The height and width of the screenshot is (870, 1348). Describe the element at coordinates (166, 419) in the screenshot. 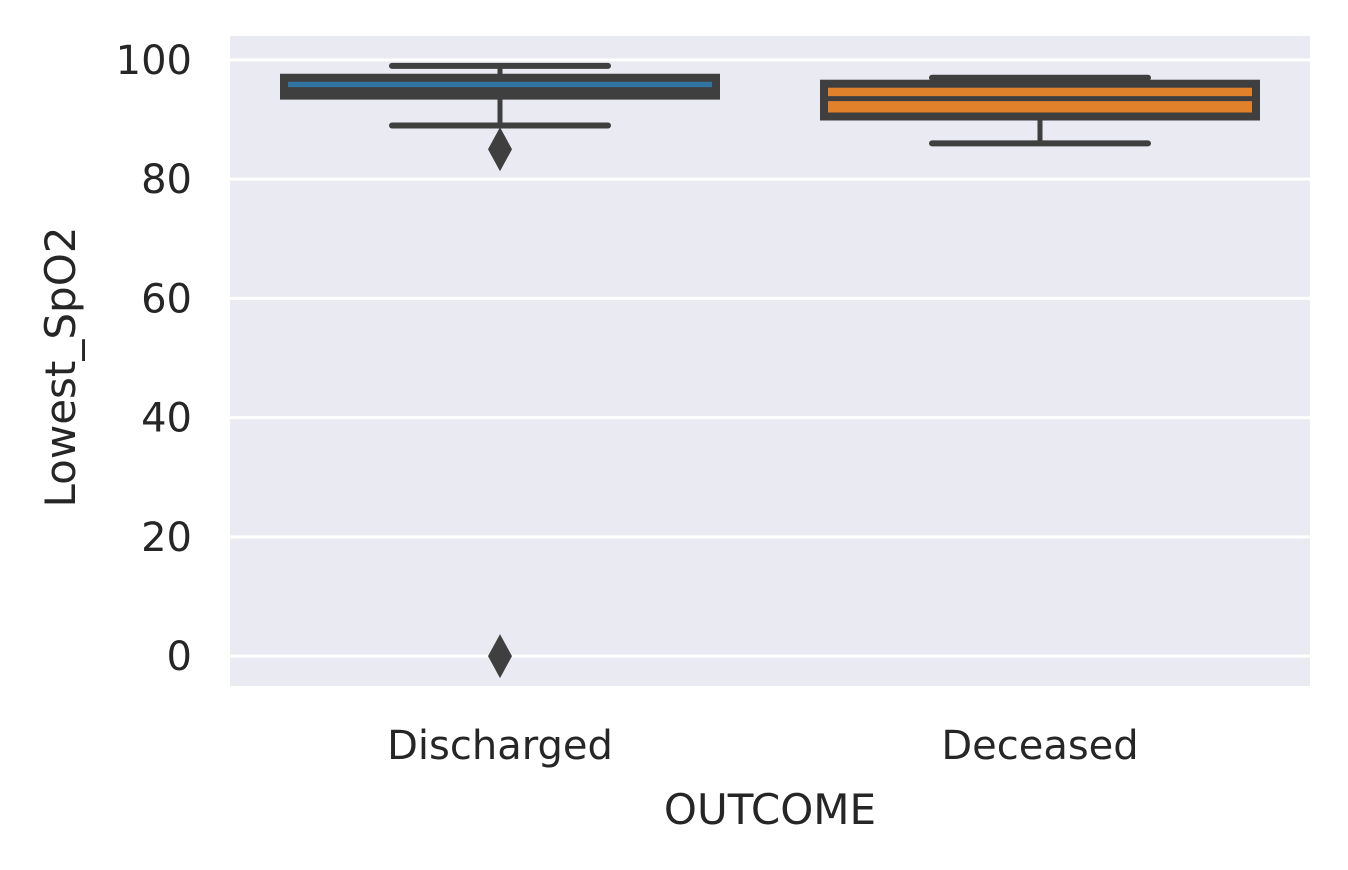

I see `y-tick-label: 40` at that location.